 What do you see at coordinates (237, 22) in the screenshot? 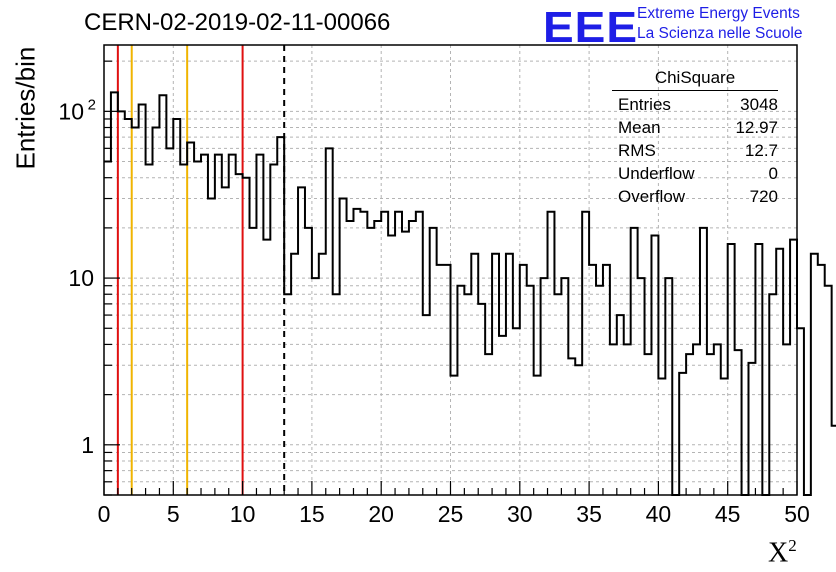
I see `chart-title: CERN-02-2019-02-11-00066` at bounding box center [237, 22].